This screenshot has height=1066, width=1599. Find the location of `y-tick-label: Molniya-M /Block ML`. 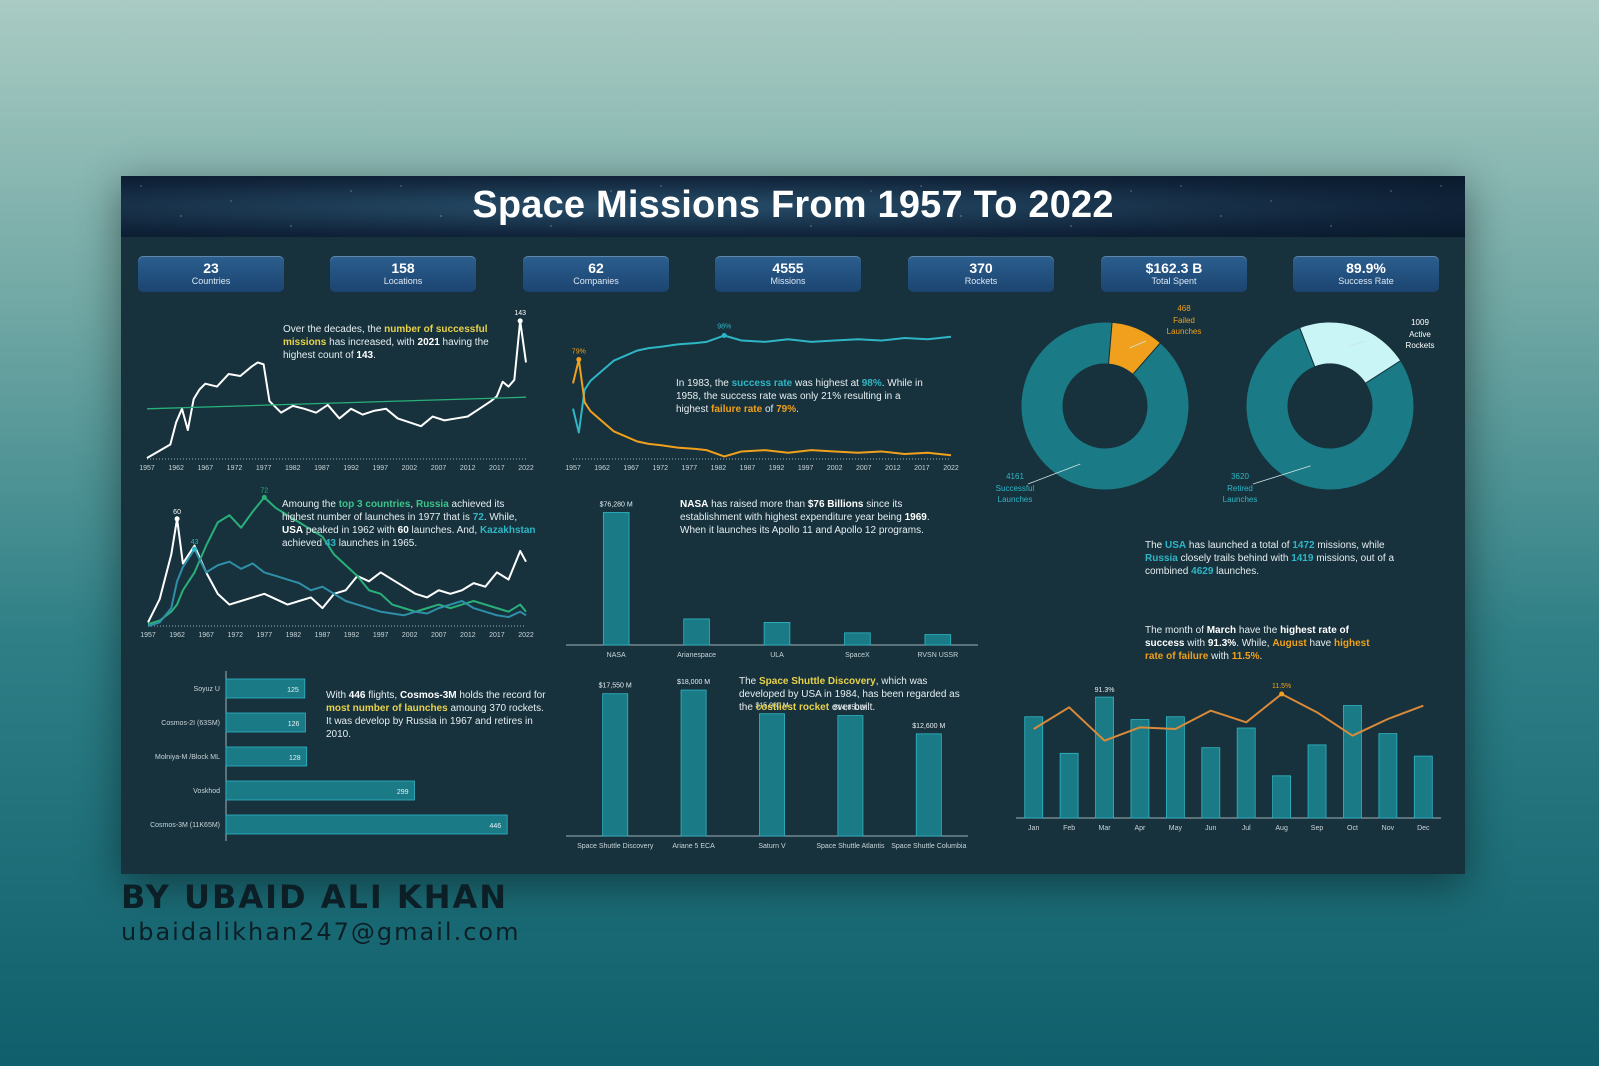

y-tick-label: Molniya-M /Block ML is located at coordinates (187, 757).